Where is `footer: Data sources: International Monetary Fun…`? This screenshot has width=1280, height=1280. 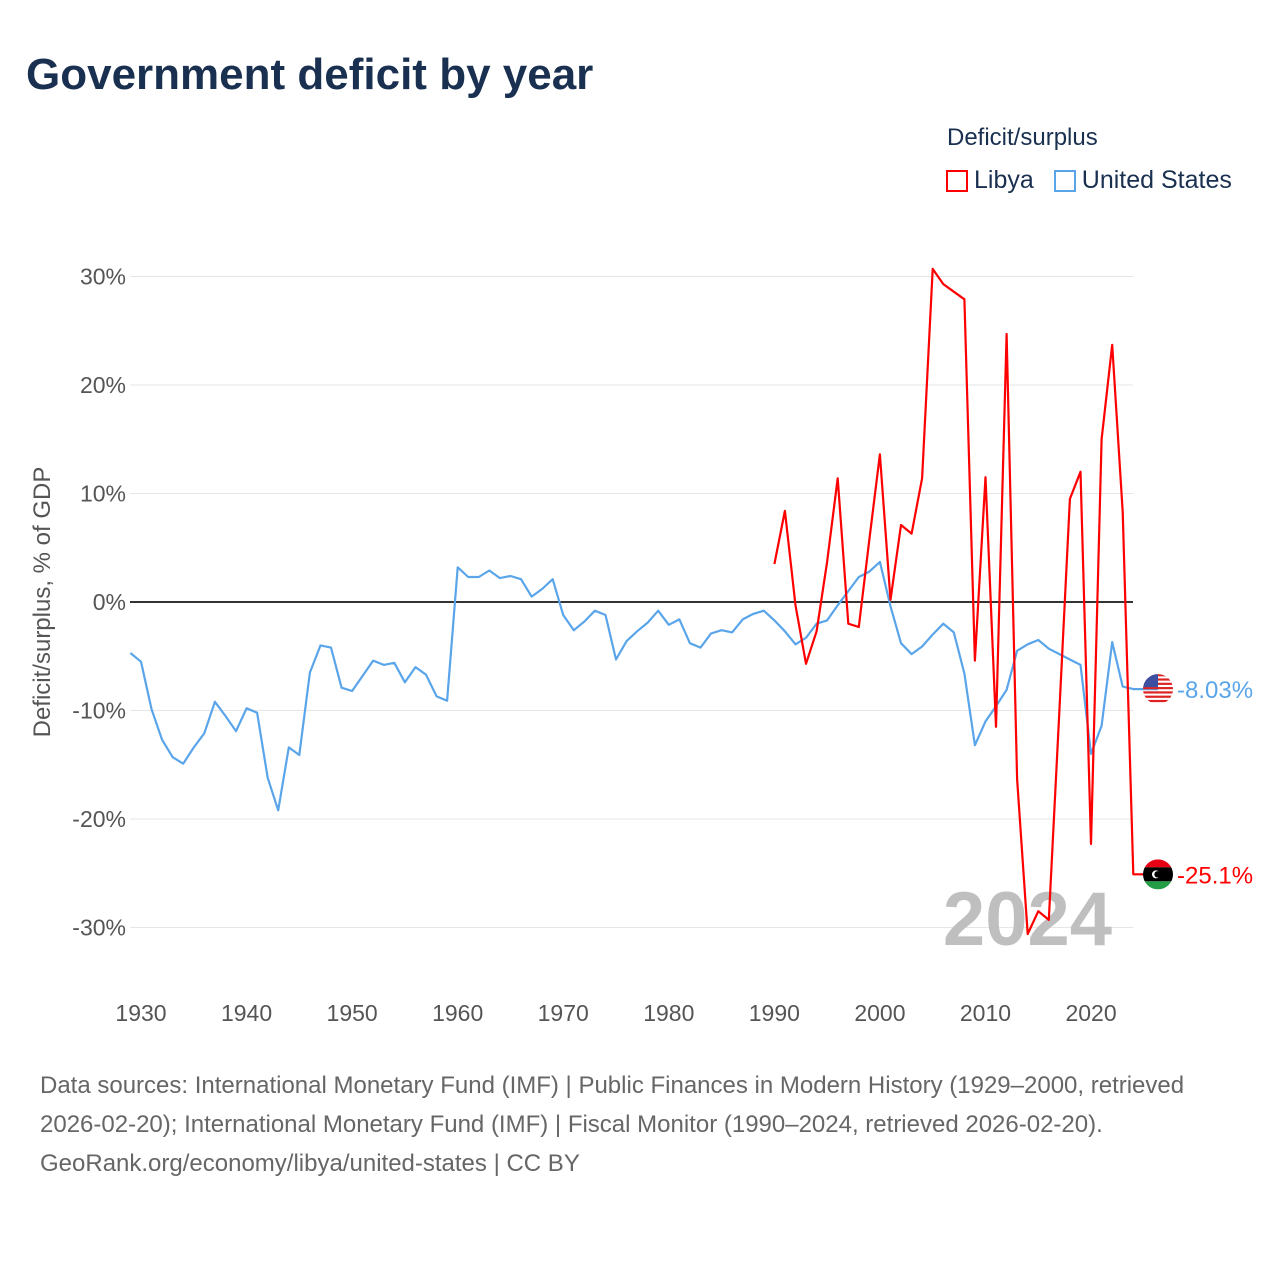
footer: Data sources: International Monetary Fun… is located at coordinates (640, 1124).